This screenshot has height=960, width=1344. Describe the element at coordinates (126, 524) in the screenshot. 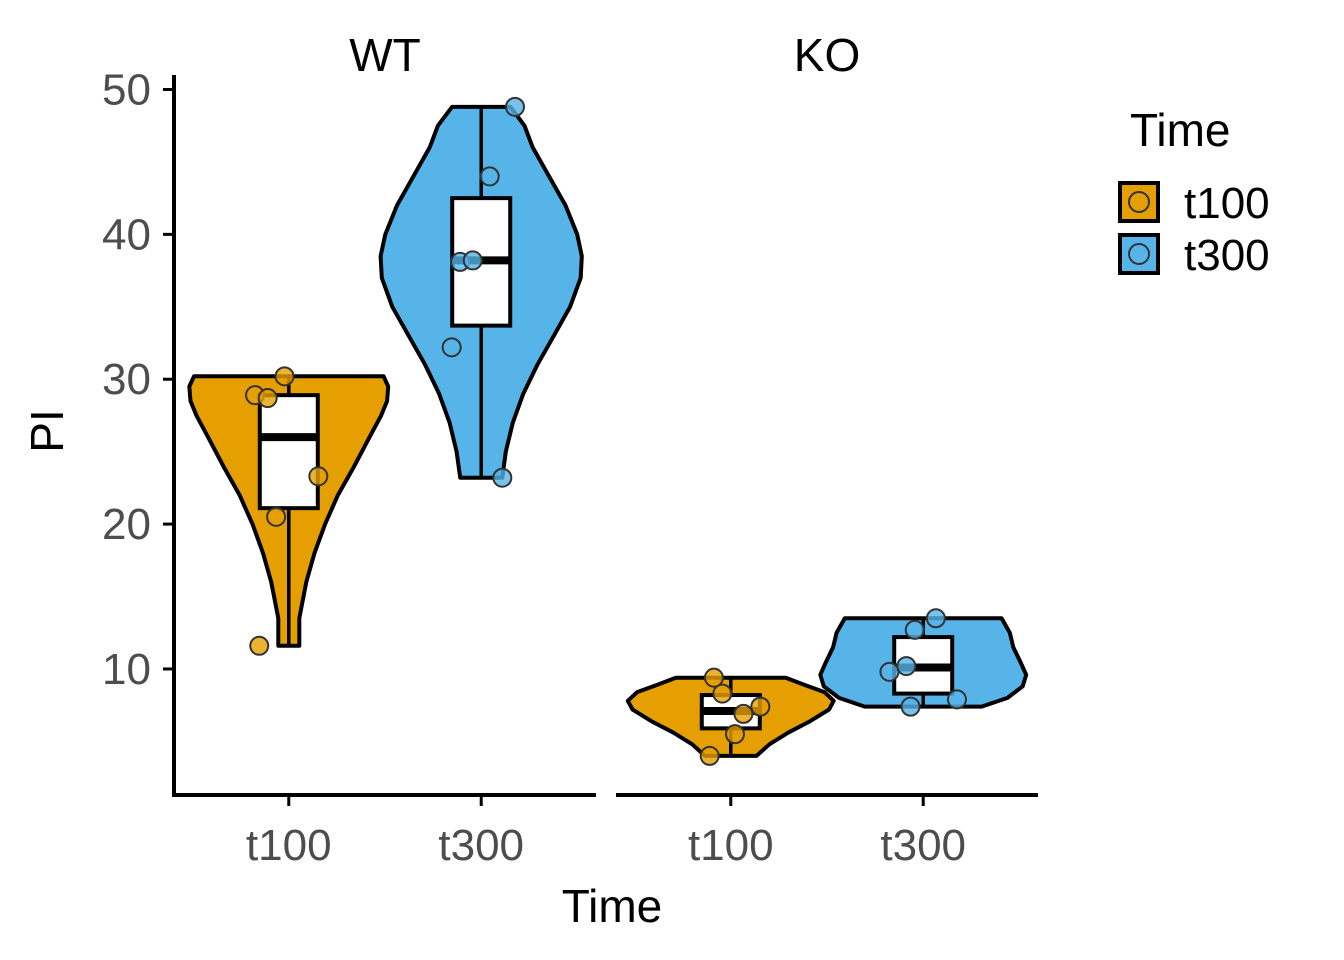

I see `y-tick-label: 20` at that location.